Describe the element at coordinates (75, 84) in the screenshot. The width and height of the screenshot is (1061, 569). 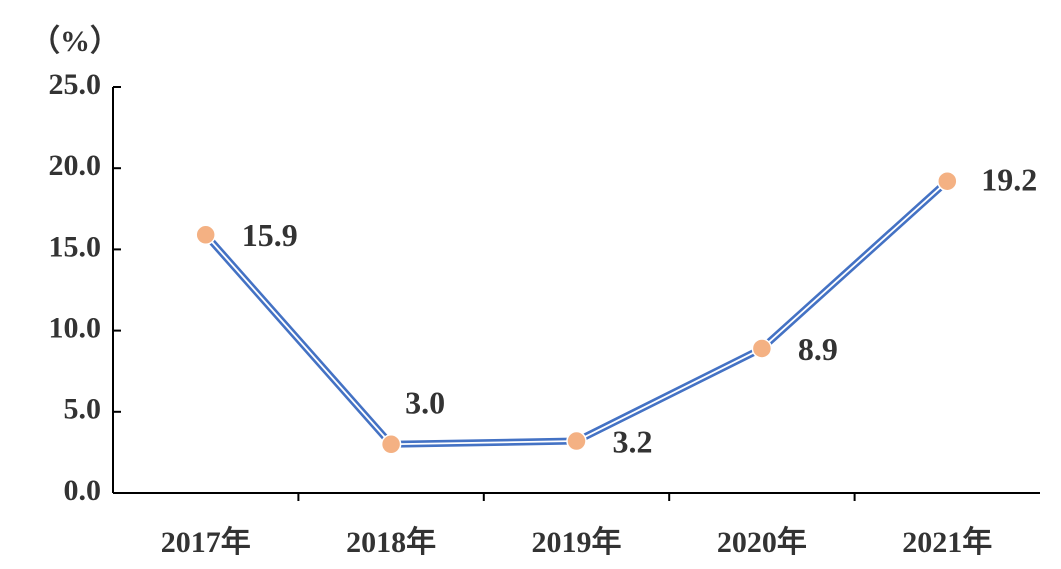
I see `y-tick-label: 25.0` at that location.